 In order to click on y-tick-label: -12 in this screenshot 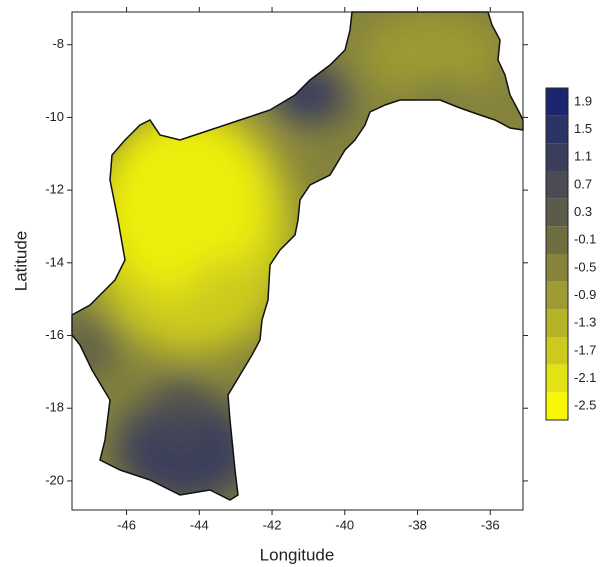, I will do `click(54, 189)`.